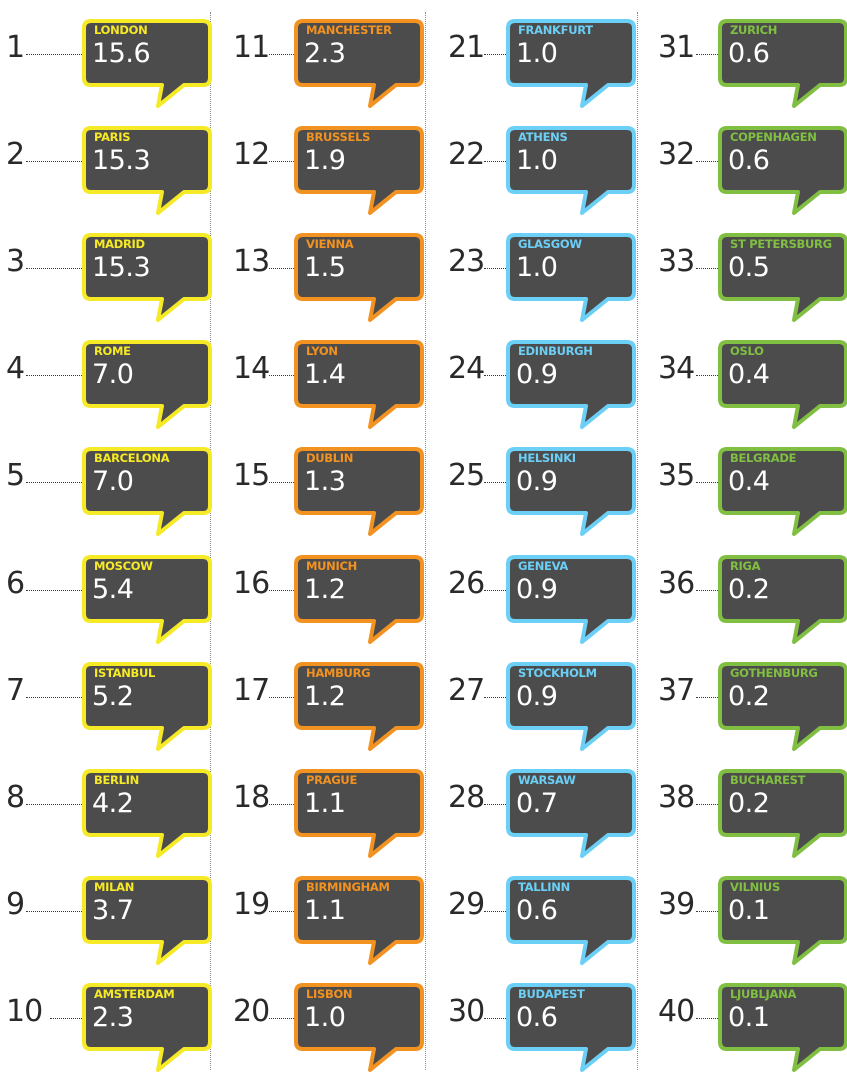 Image resolution: width=847 pixels, height=1091 pixels. What do you see at coordinates (537, 481) in the screenshot?
I see `city-value: 0.9` at bounding box center [537, 481].